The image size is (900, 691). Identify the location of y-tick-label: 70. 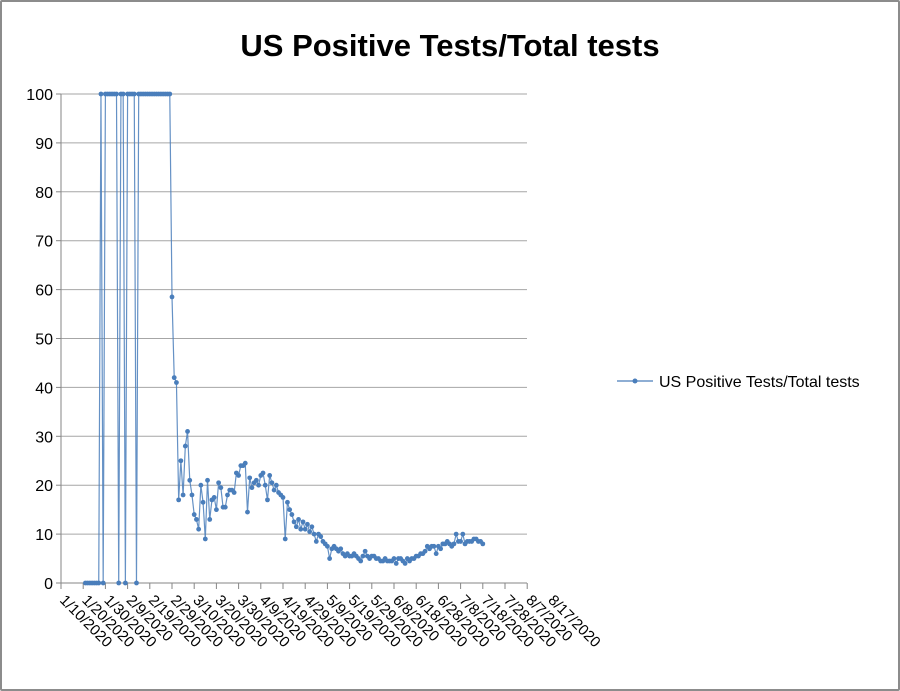
(44, 242).